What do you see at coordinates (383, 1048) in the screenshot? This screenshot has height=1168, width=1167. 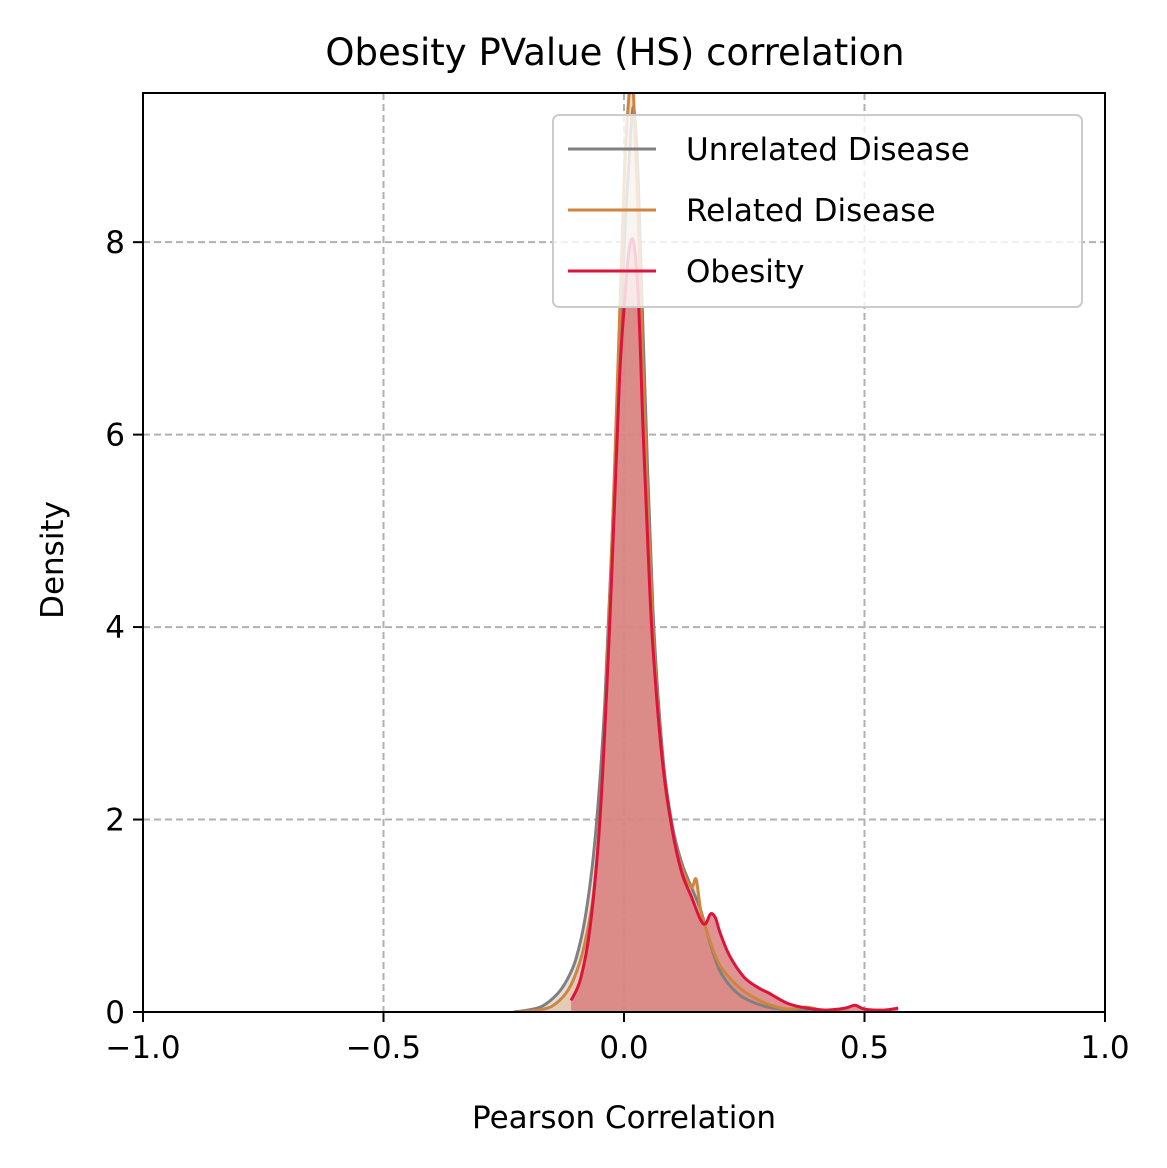 I see `x-tick-label: −0.5` at bounding box center [383, 1048].